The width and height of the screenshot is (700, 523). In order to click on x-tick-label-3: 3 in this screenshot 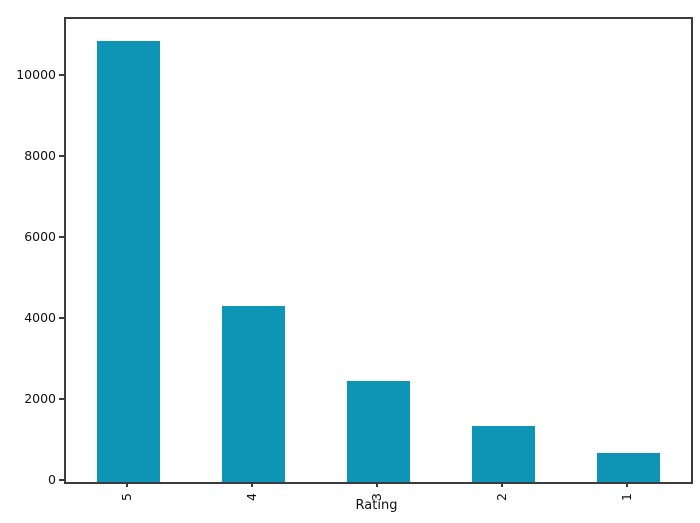, I will do `click(376, 497)`.